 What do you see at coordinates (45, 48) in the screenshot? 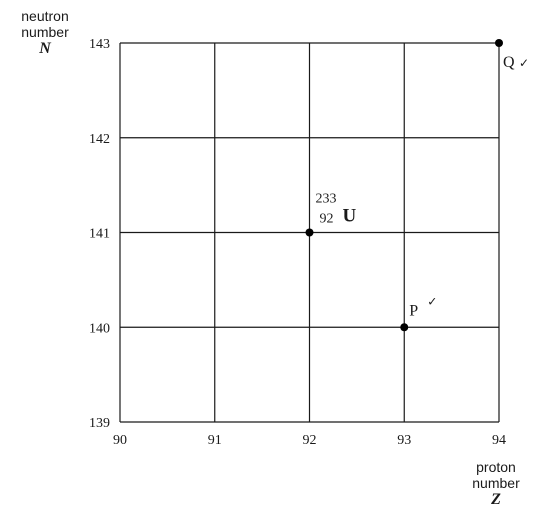
I see `y-axis-symbol: N` at bounding box center [45, 48].